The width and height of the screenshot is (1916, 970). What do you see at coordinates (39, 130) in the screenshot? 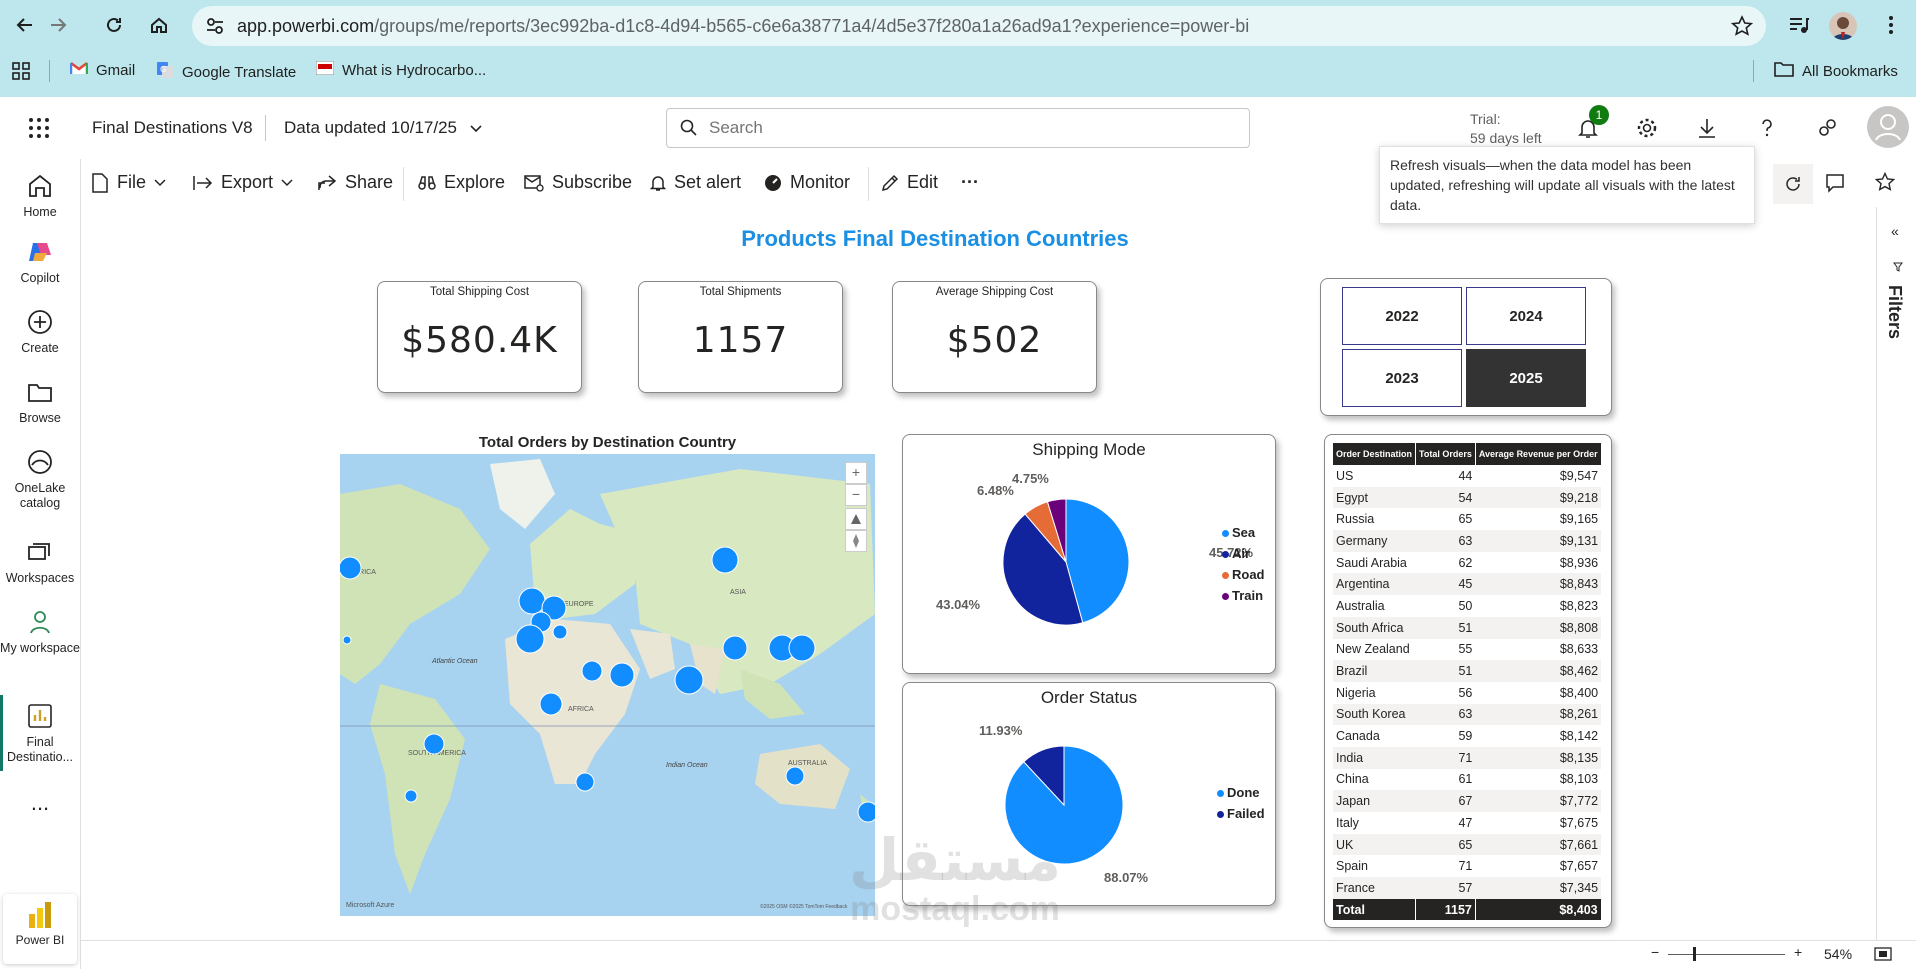
I see `app-launcher-icon` at bounding box center [39, 130].